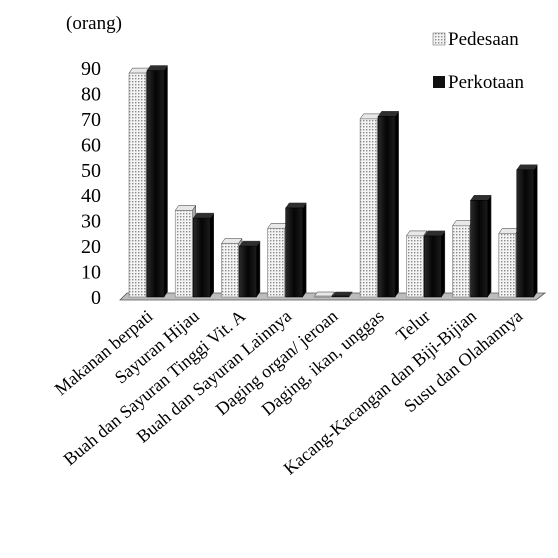 The height and width of the screenshot is (558, 558). What do you see at coordinates (139, 182) in the screenshot?
I see `bar-pedesaan-makanan-berpati` at bounding box center [139, 182].